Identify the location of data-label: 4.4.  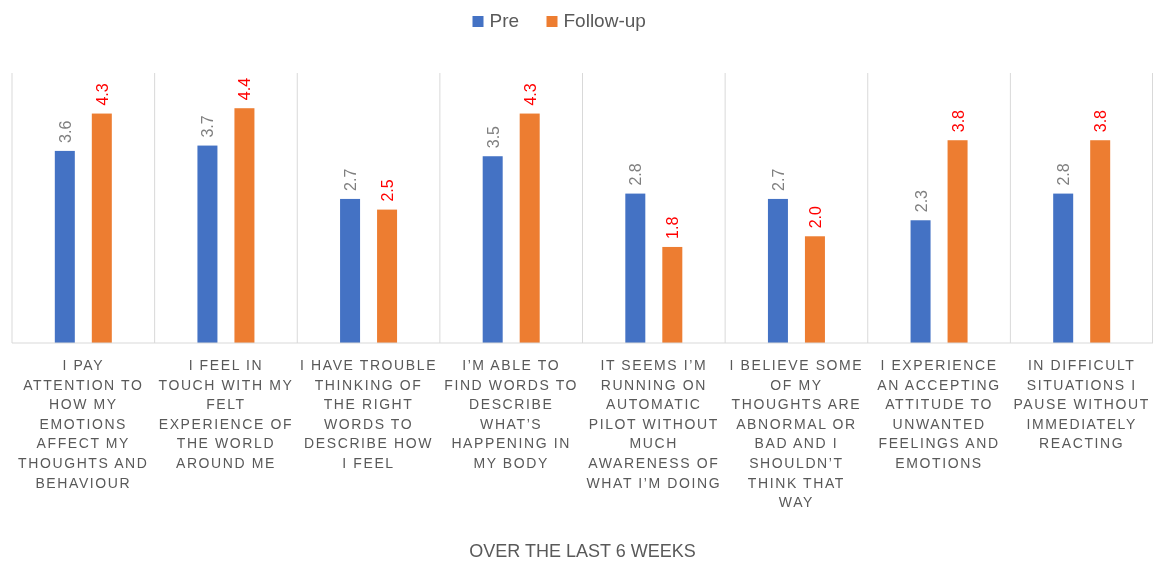
(245, 89).